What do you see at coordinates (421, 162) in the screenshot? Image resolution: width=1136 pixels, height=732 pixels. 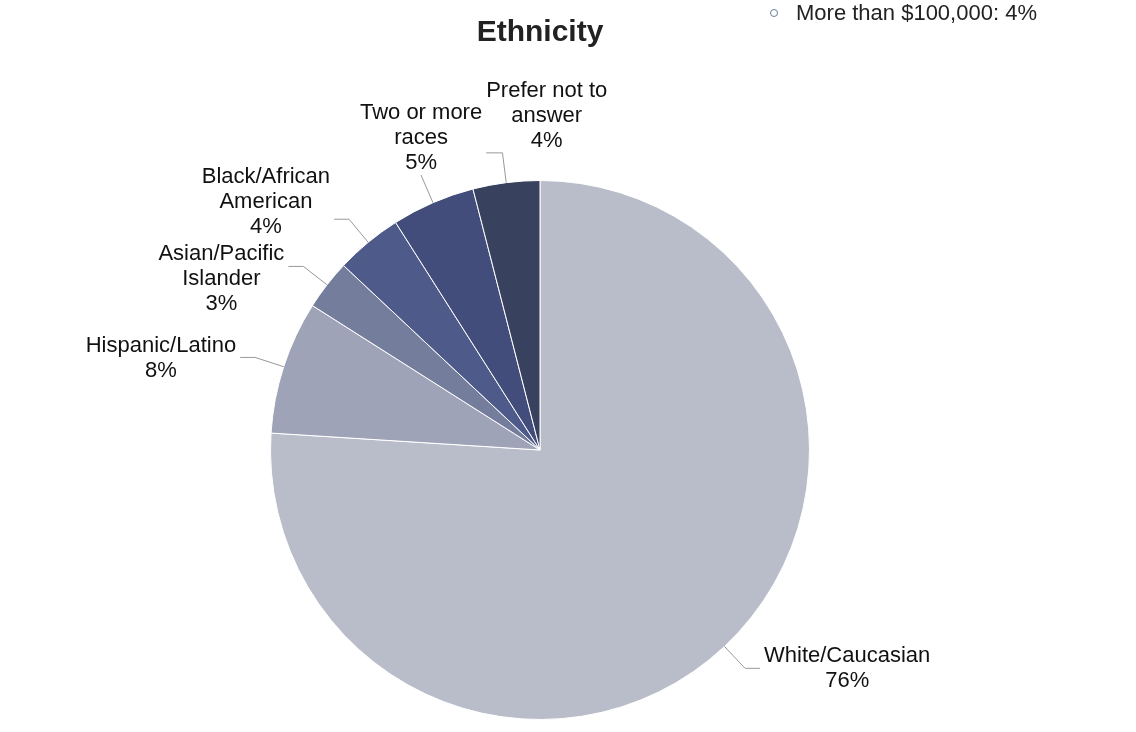 I see `data-label: 5%` at bounding box center [421, 162].